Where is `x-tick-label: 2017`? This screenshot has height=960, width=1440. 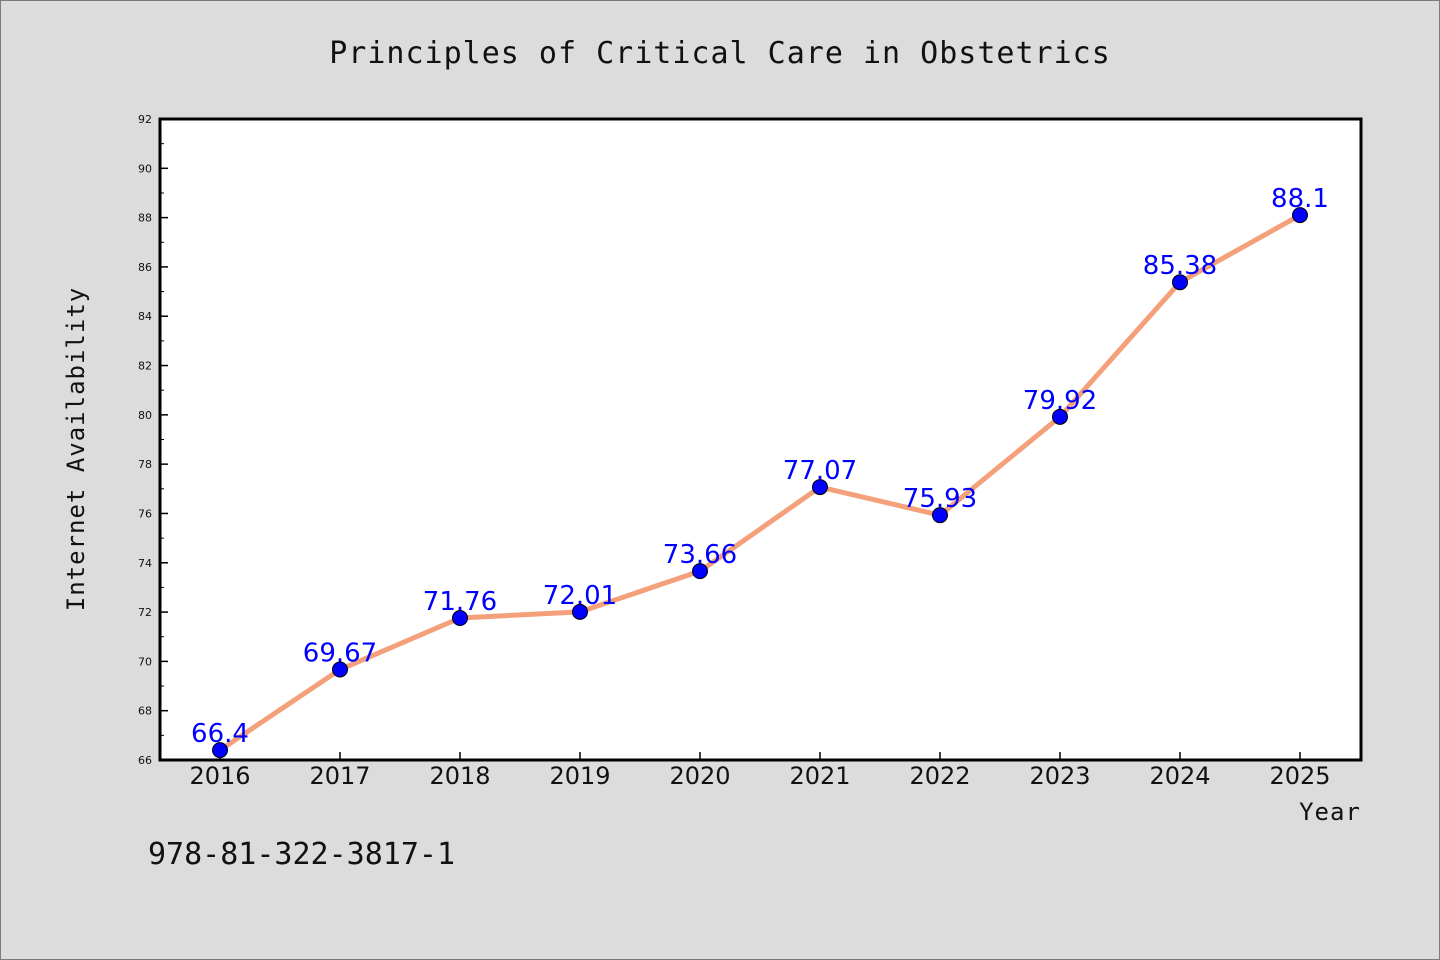
x-tick-label: 2017 is located at coordinates (339, 776).